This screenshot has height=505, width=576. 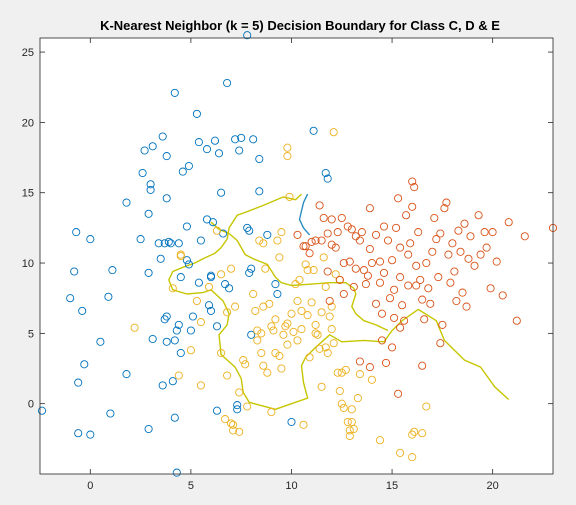 I want to click on x-tick-label: 0, so click(x=90, y=486).